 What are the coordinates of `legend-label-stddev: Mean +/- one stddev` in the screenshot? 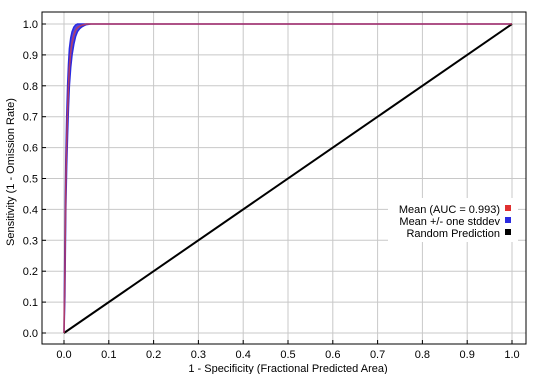 It's located at (449, 222).